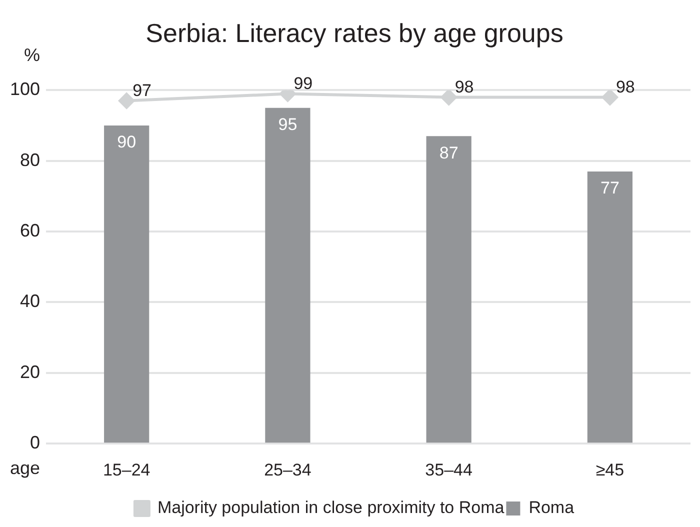  Describe the element at coordinates (126, 142) in the screenshot. I see `data-label: 90` at that location.